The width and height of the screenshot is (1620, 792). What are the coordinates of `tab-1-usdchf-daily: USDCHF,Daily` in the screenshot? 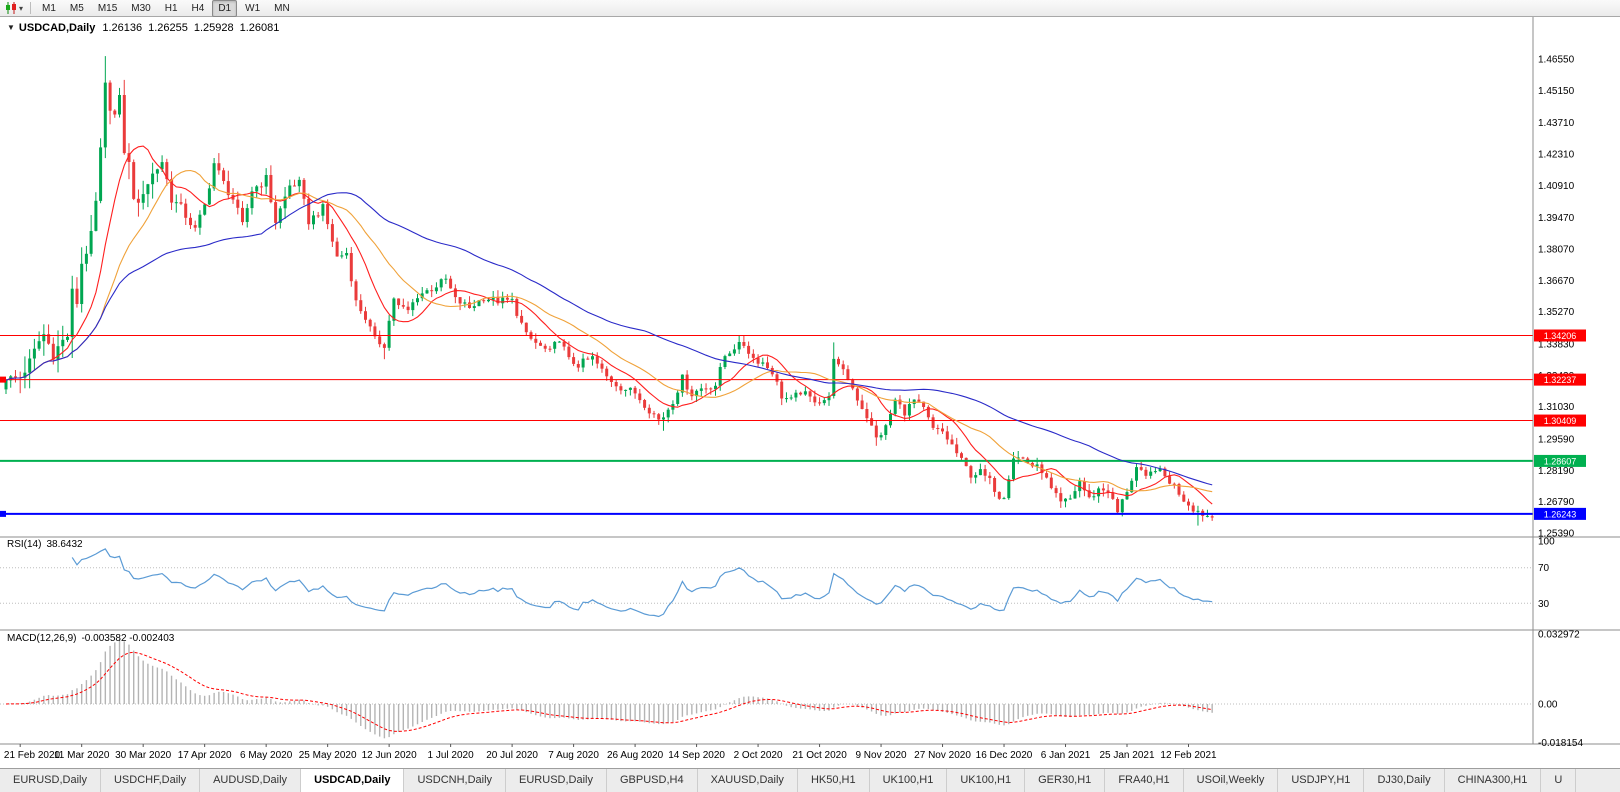 It's located at (150, 780).